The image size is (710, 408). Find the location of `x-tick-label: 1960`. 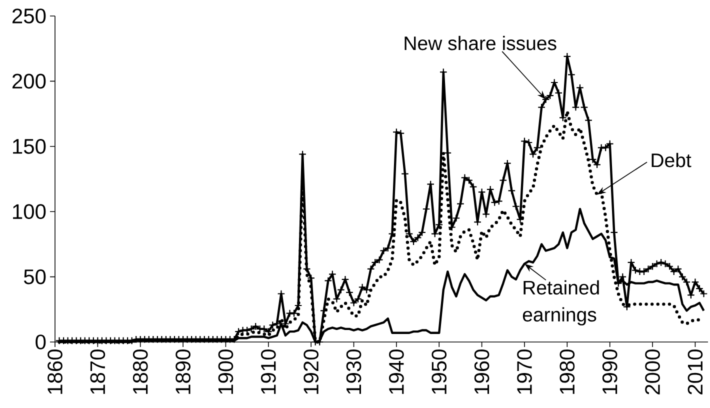

x-tick-label: 1960 is located at coordinates (482, 372).